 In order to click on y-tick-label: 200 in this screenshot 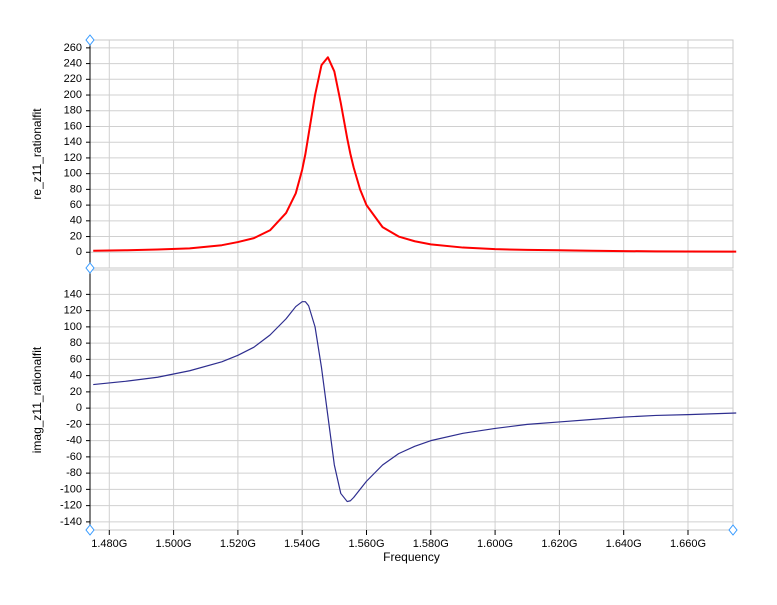, I will do `click(73, 95)`.